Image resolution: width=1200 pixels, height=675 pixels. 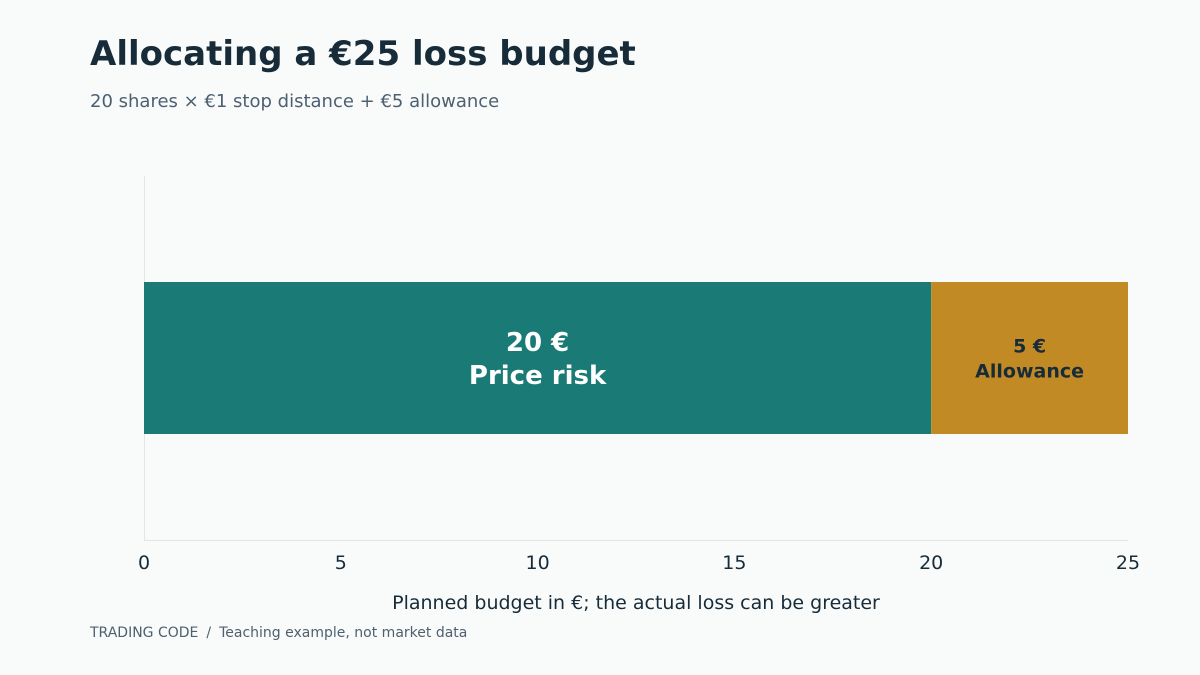 What do you see at coordinates (538, 563) in the screenshot?
I see `x-tick-label: 10` at bounding box center [538, 563].